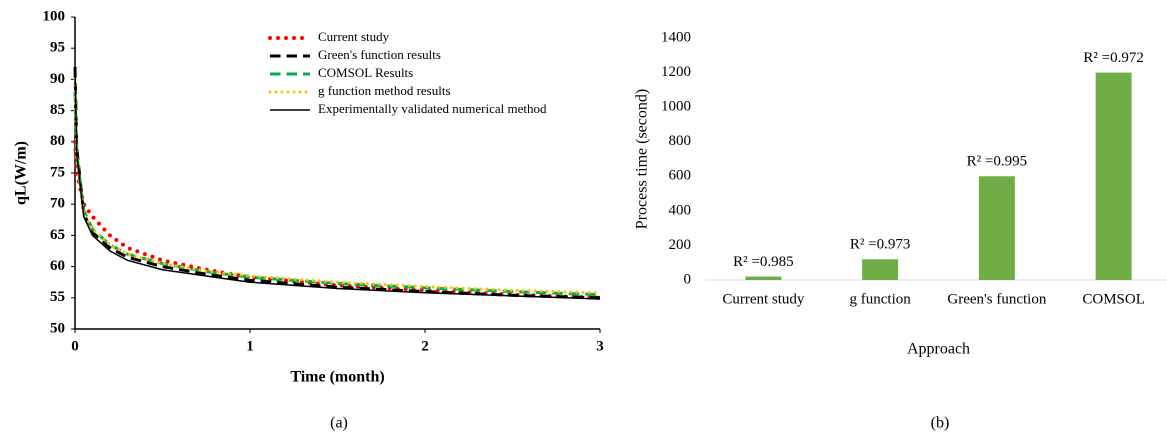  Describe the element at coordinates (57, 297) in the screenshot. I see `y-tick-label: 55` at that location.